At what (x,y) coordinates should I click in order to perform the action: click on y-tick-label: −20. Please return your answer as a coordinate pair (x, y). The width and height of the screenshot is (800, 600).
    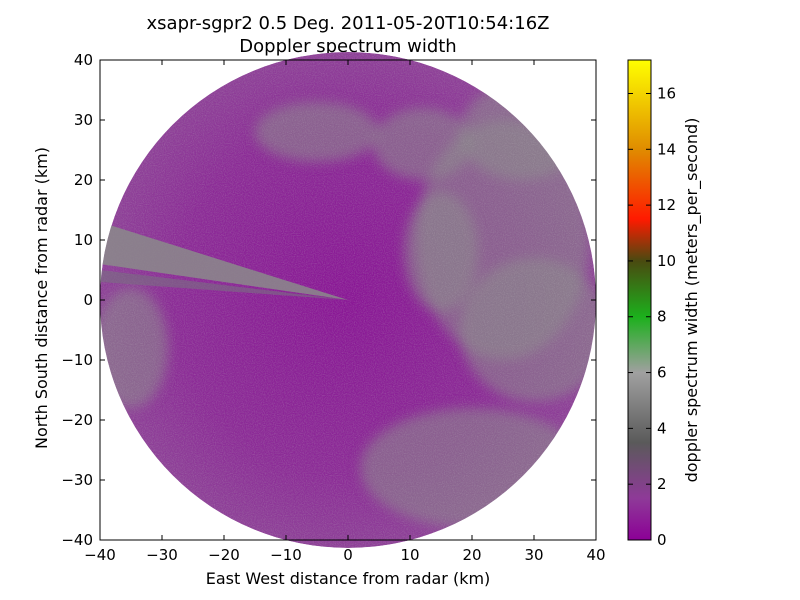
    Looking at the image, I should click on (77, 420).